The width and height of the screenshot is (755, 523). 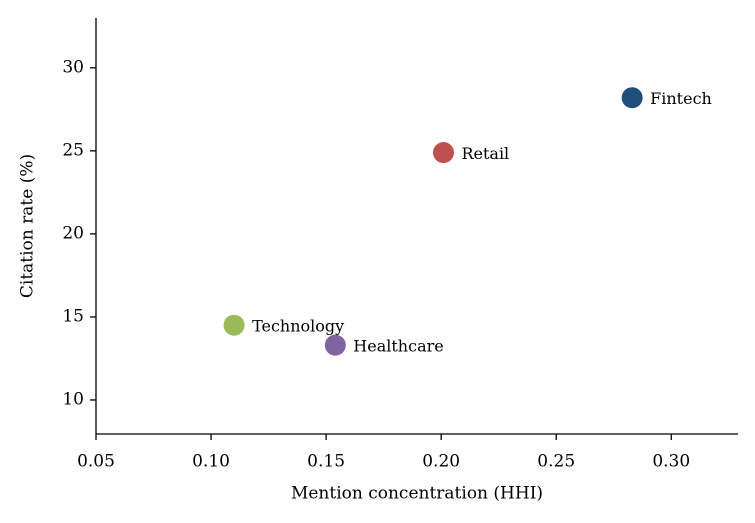 I want to click on y-axis-label: Citation rate (%), so click(x=28, y=226).